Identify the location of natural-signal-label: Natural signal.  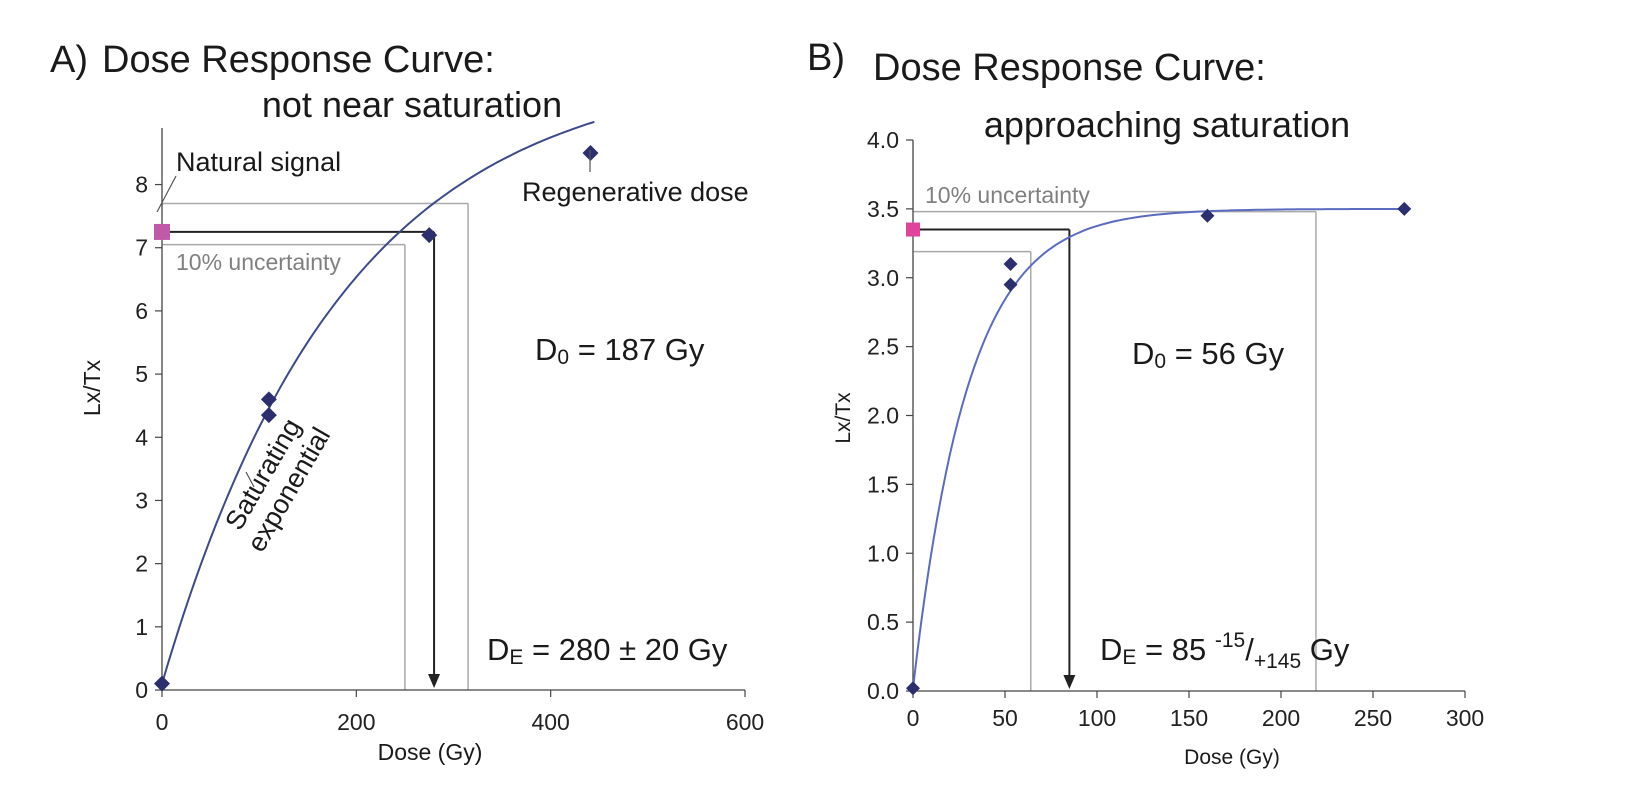
(258, 162).